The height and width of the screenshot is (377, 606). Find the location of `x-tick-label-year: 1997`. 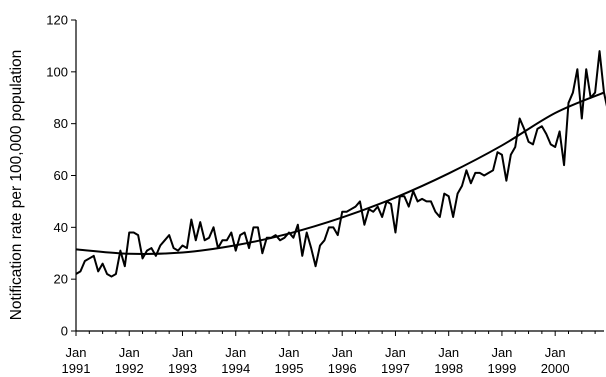

x-tick-label-year: 1997 is located at coordinates (395, 368).